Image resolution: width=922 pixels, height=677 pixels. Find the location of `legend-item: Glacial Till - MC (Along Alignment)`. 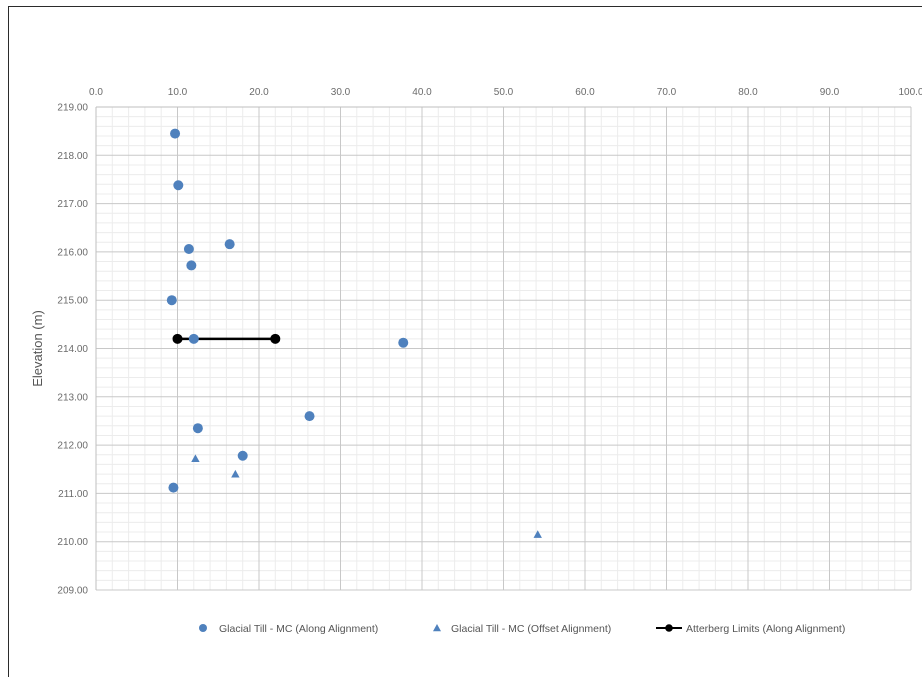

legend-item: Glacial Till - MC (Along Alignment) is located at coordinates (288, 629).